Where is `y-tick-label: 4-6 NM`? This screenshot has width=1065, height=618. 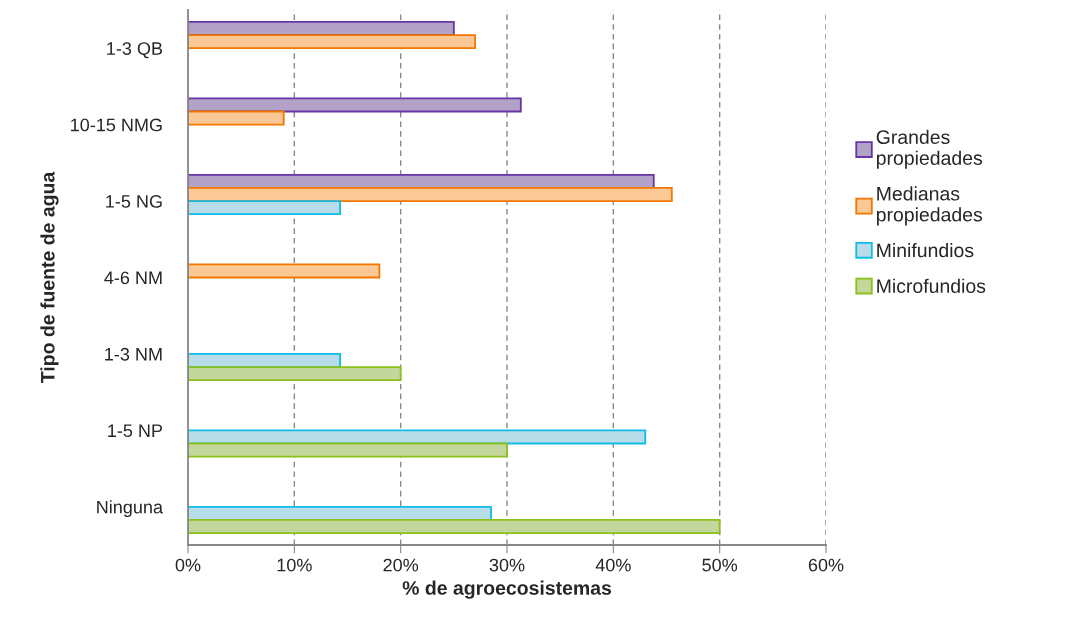
y-tick-label: 4-6 NM is located at coordinates (133, 278).